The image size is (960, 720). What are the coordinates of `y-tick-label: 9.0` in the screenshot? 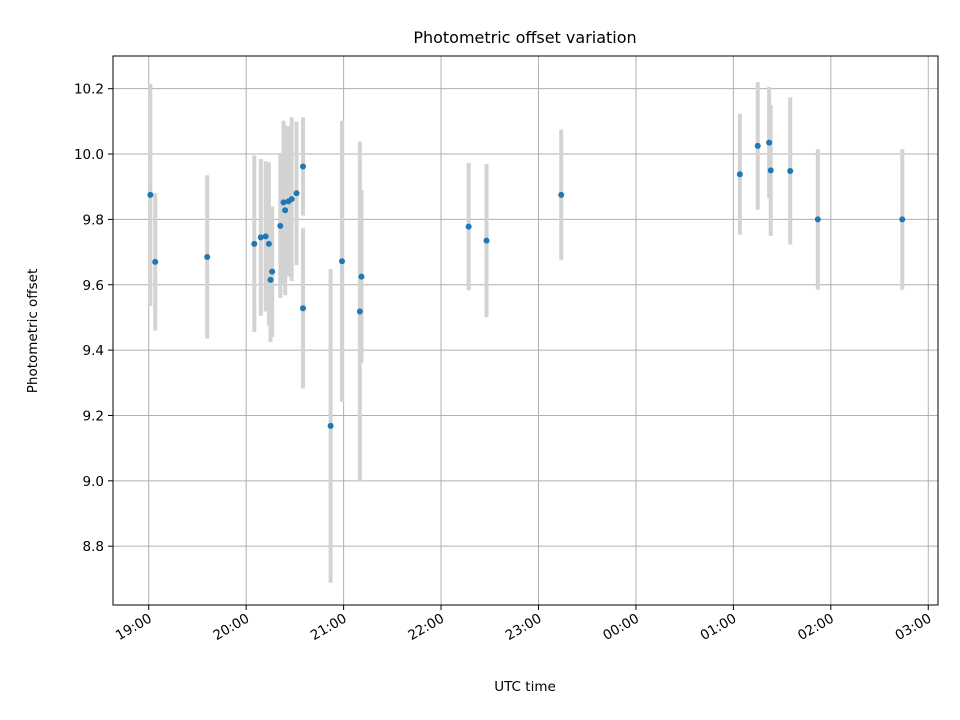 It's located at (93, 482).